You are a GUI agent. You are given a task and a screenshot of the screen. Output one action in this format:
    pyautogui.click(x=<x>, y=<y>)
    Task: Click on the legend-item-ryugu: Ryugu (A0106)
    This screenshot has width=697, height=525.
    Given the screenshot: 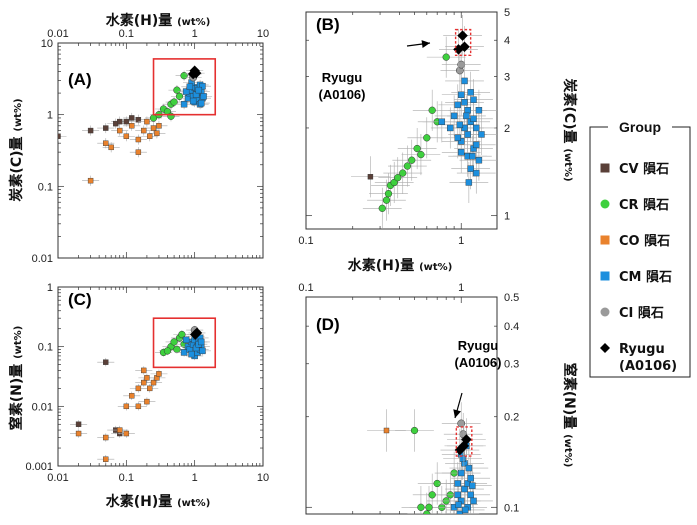 What is the action you would take?
    pyautogui.click(x=638, y=358)
    